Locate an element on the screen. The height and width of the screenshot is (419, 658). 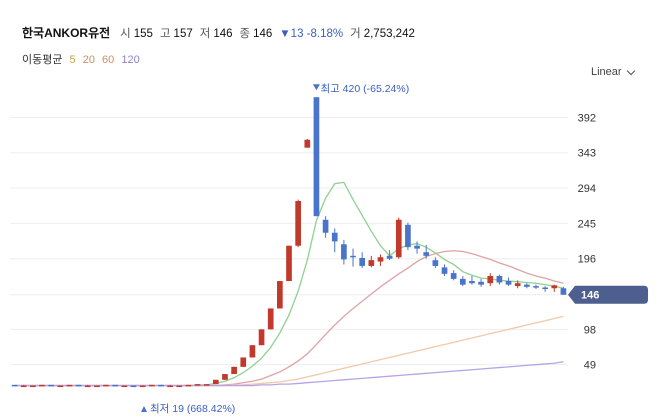
last-price-badge: 146 is located at coordinates (608, 294).